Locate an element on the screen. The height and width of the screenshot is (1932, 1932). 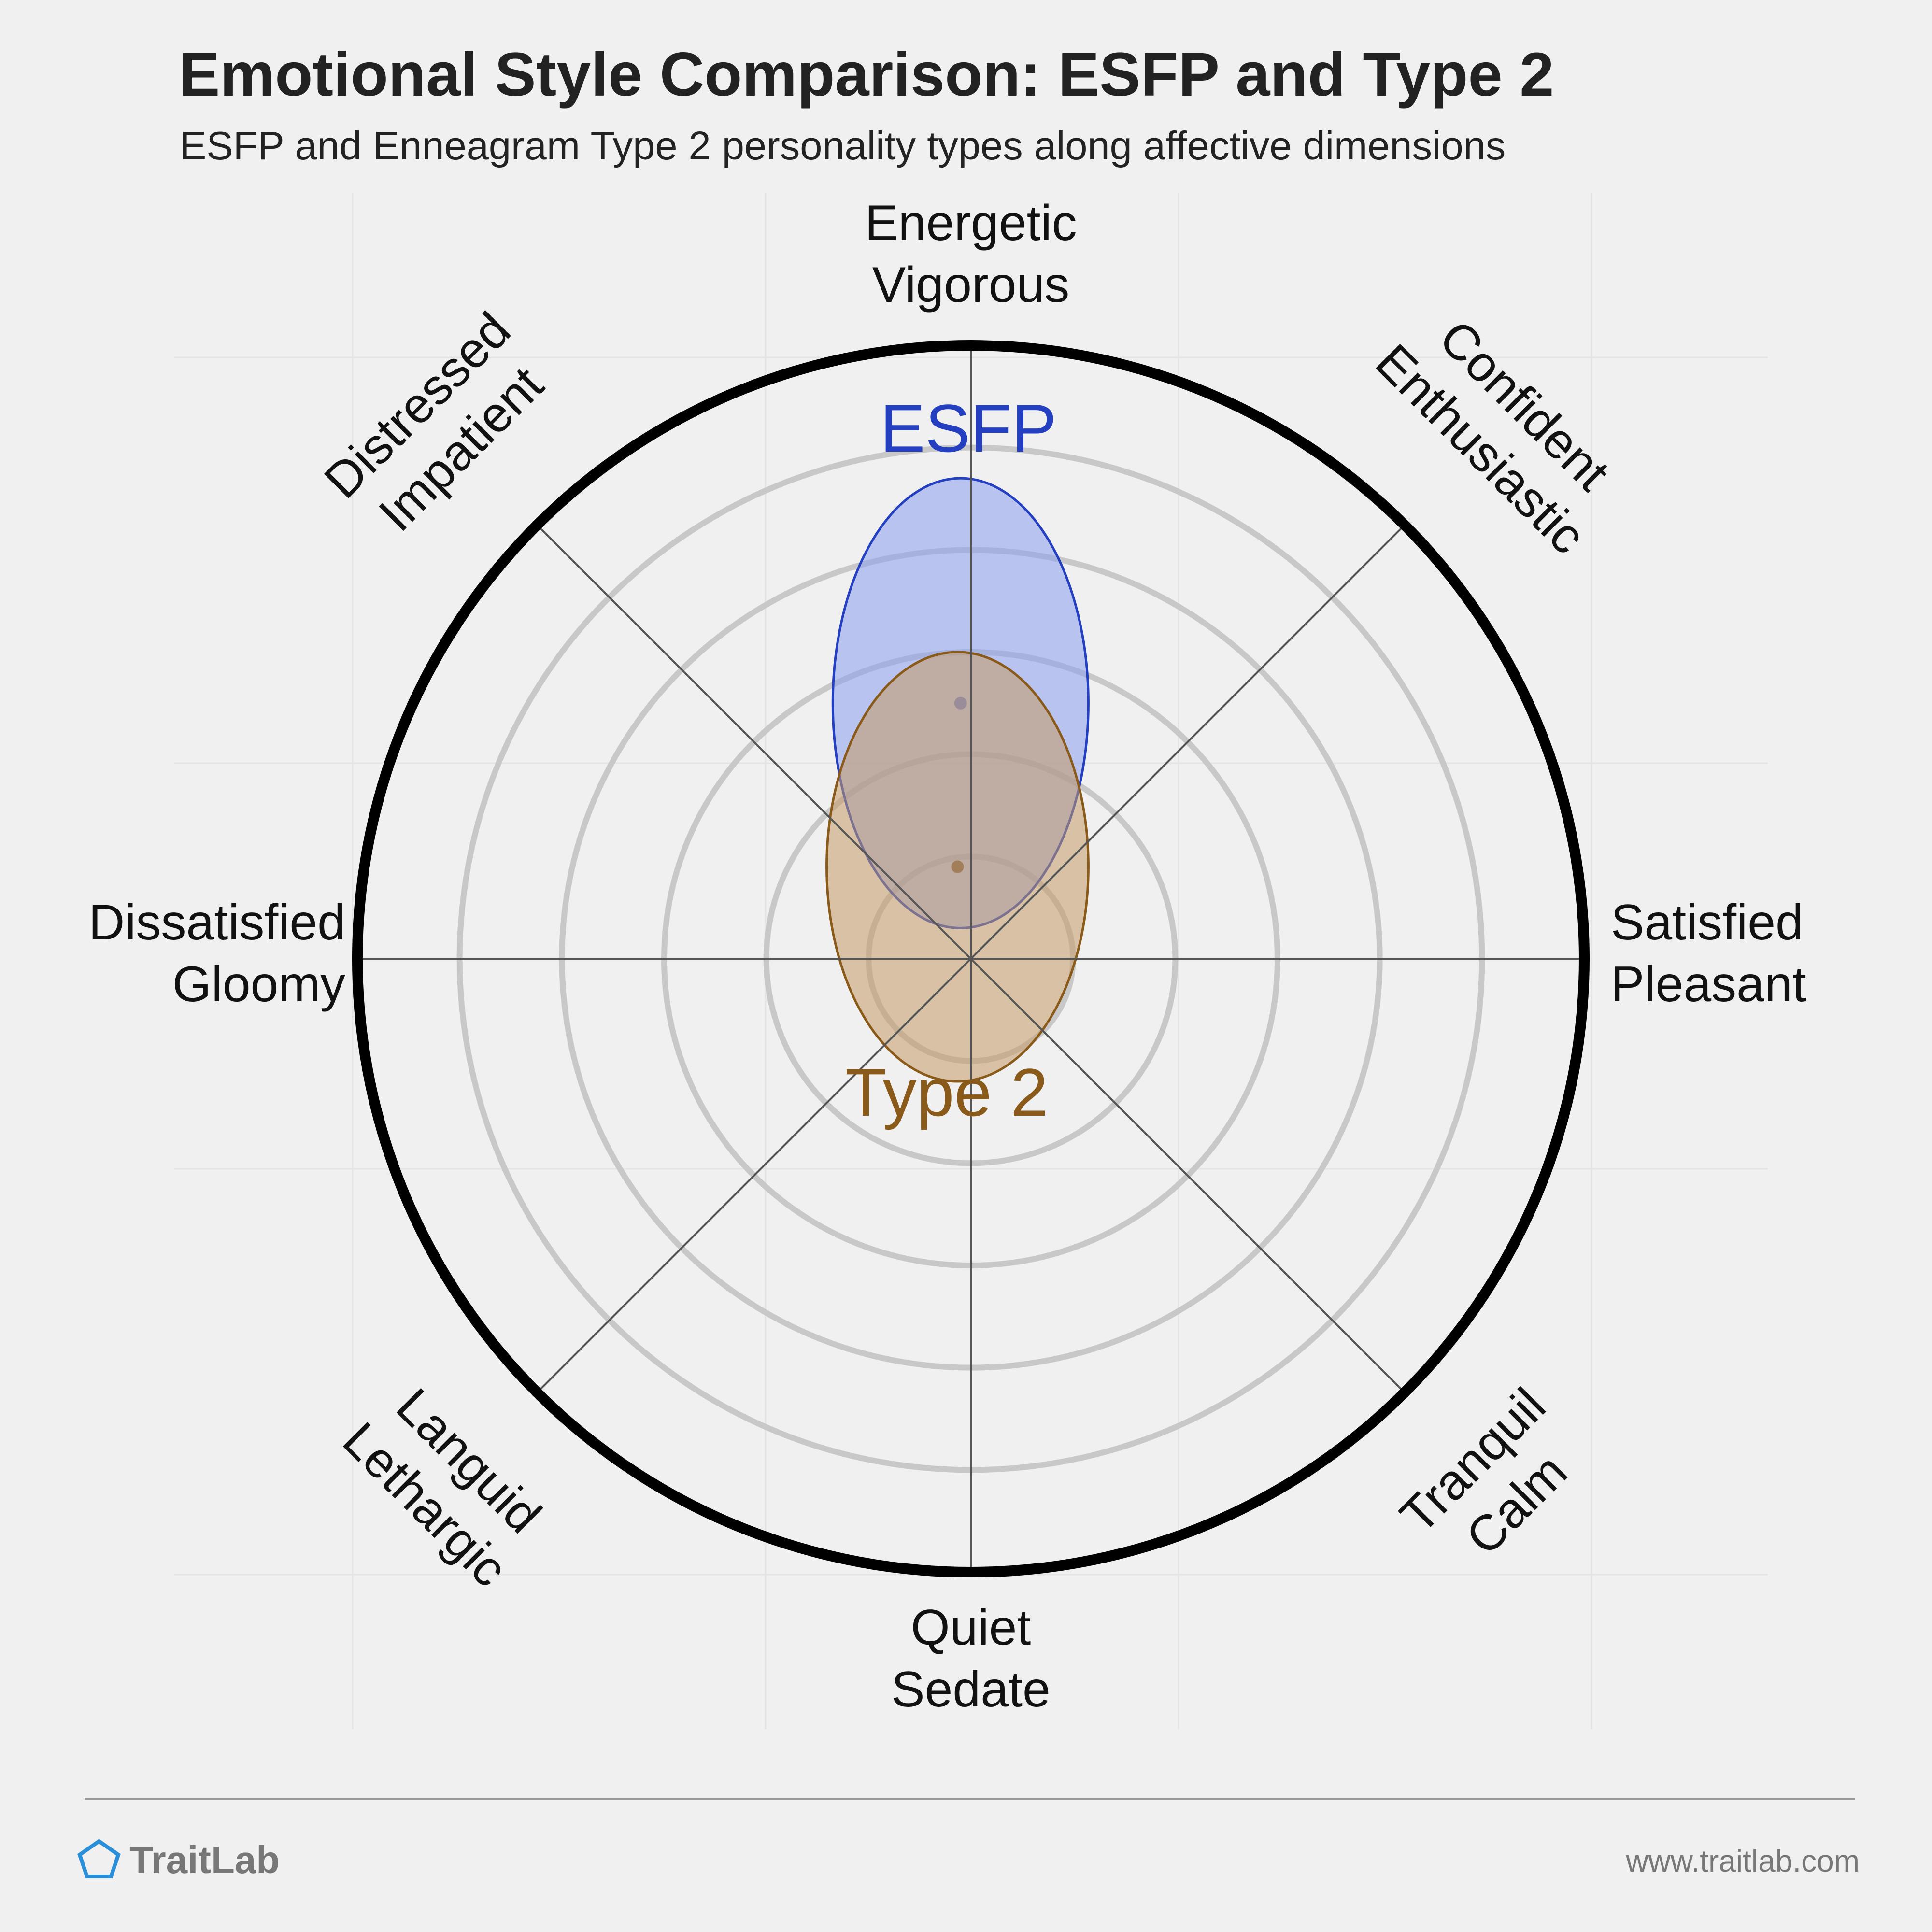
series-label-0: ESFP is located at coordinates (968, 428).